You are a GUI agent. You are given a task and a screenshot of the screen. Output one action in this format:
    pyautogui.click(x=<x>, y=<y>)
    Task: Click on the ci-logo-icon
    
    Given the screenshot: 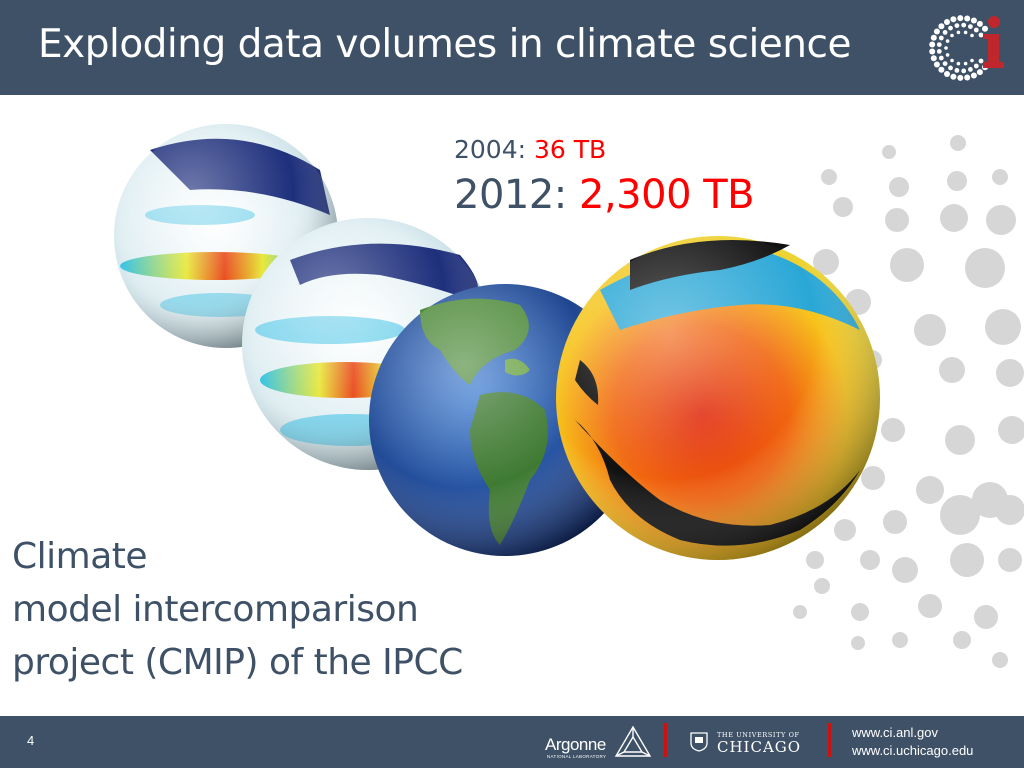 What is the action you would take?
    pyautogui.click(x=966, y=48)
    